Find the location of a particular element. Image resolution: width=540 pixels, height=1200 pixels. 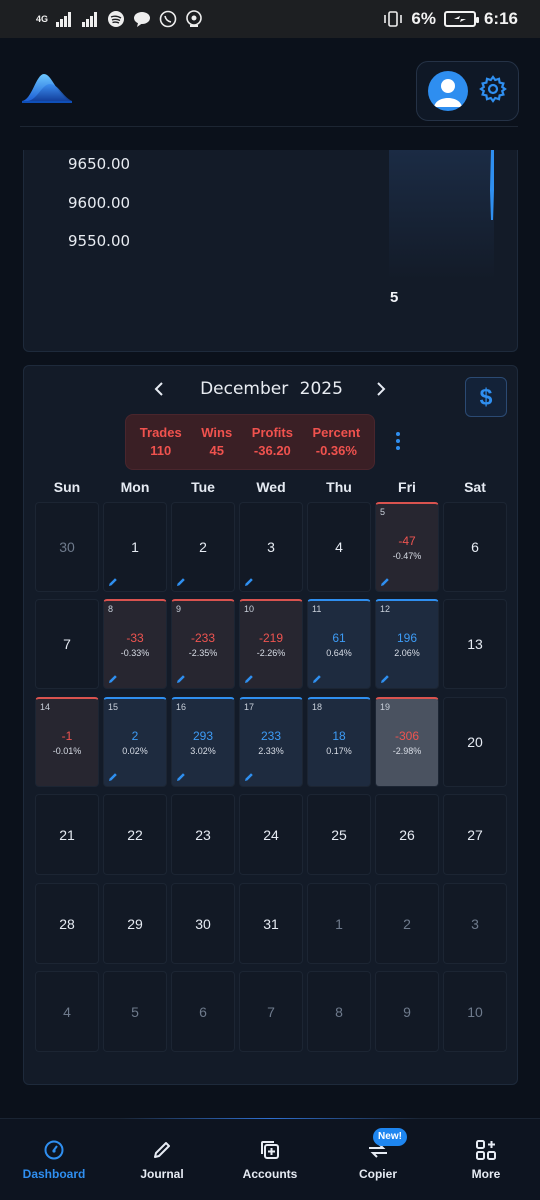

app-header is located at coordinates (270, 94).